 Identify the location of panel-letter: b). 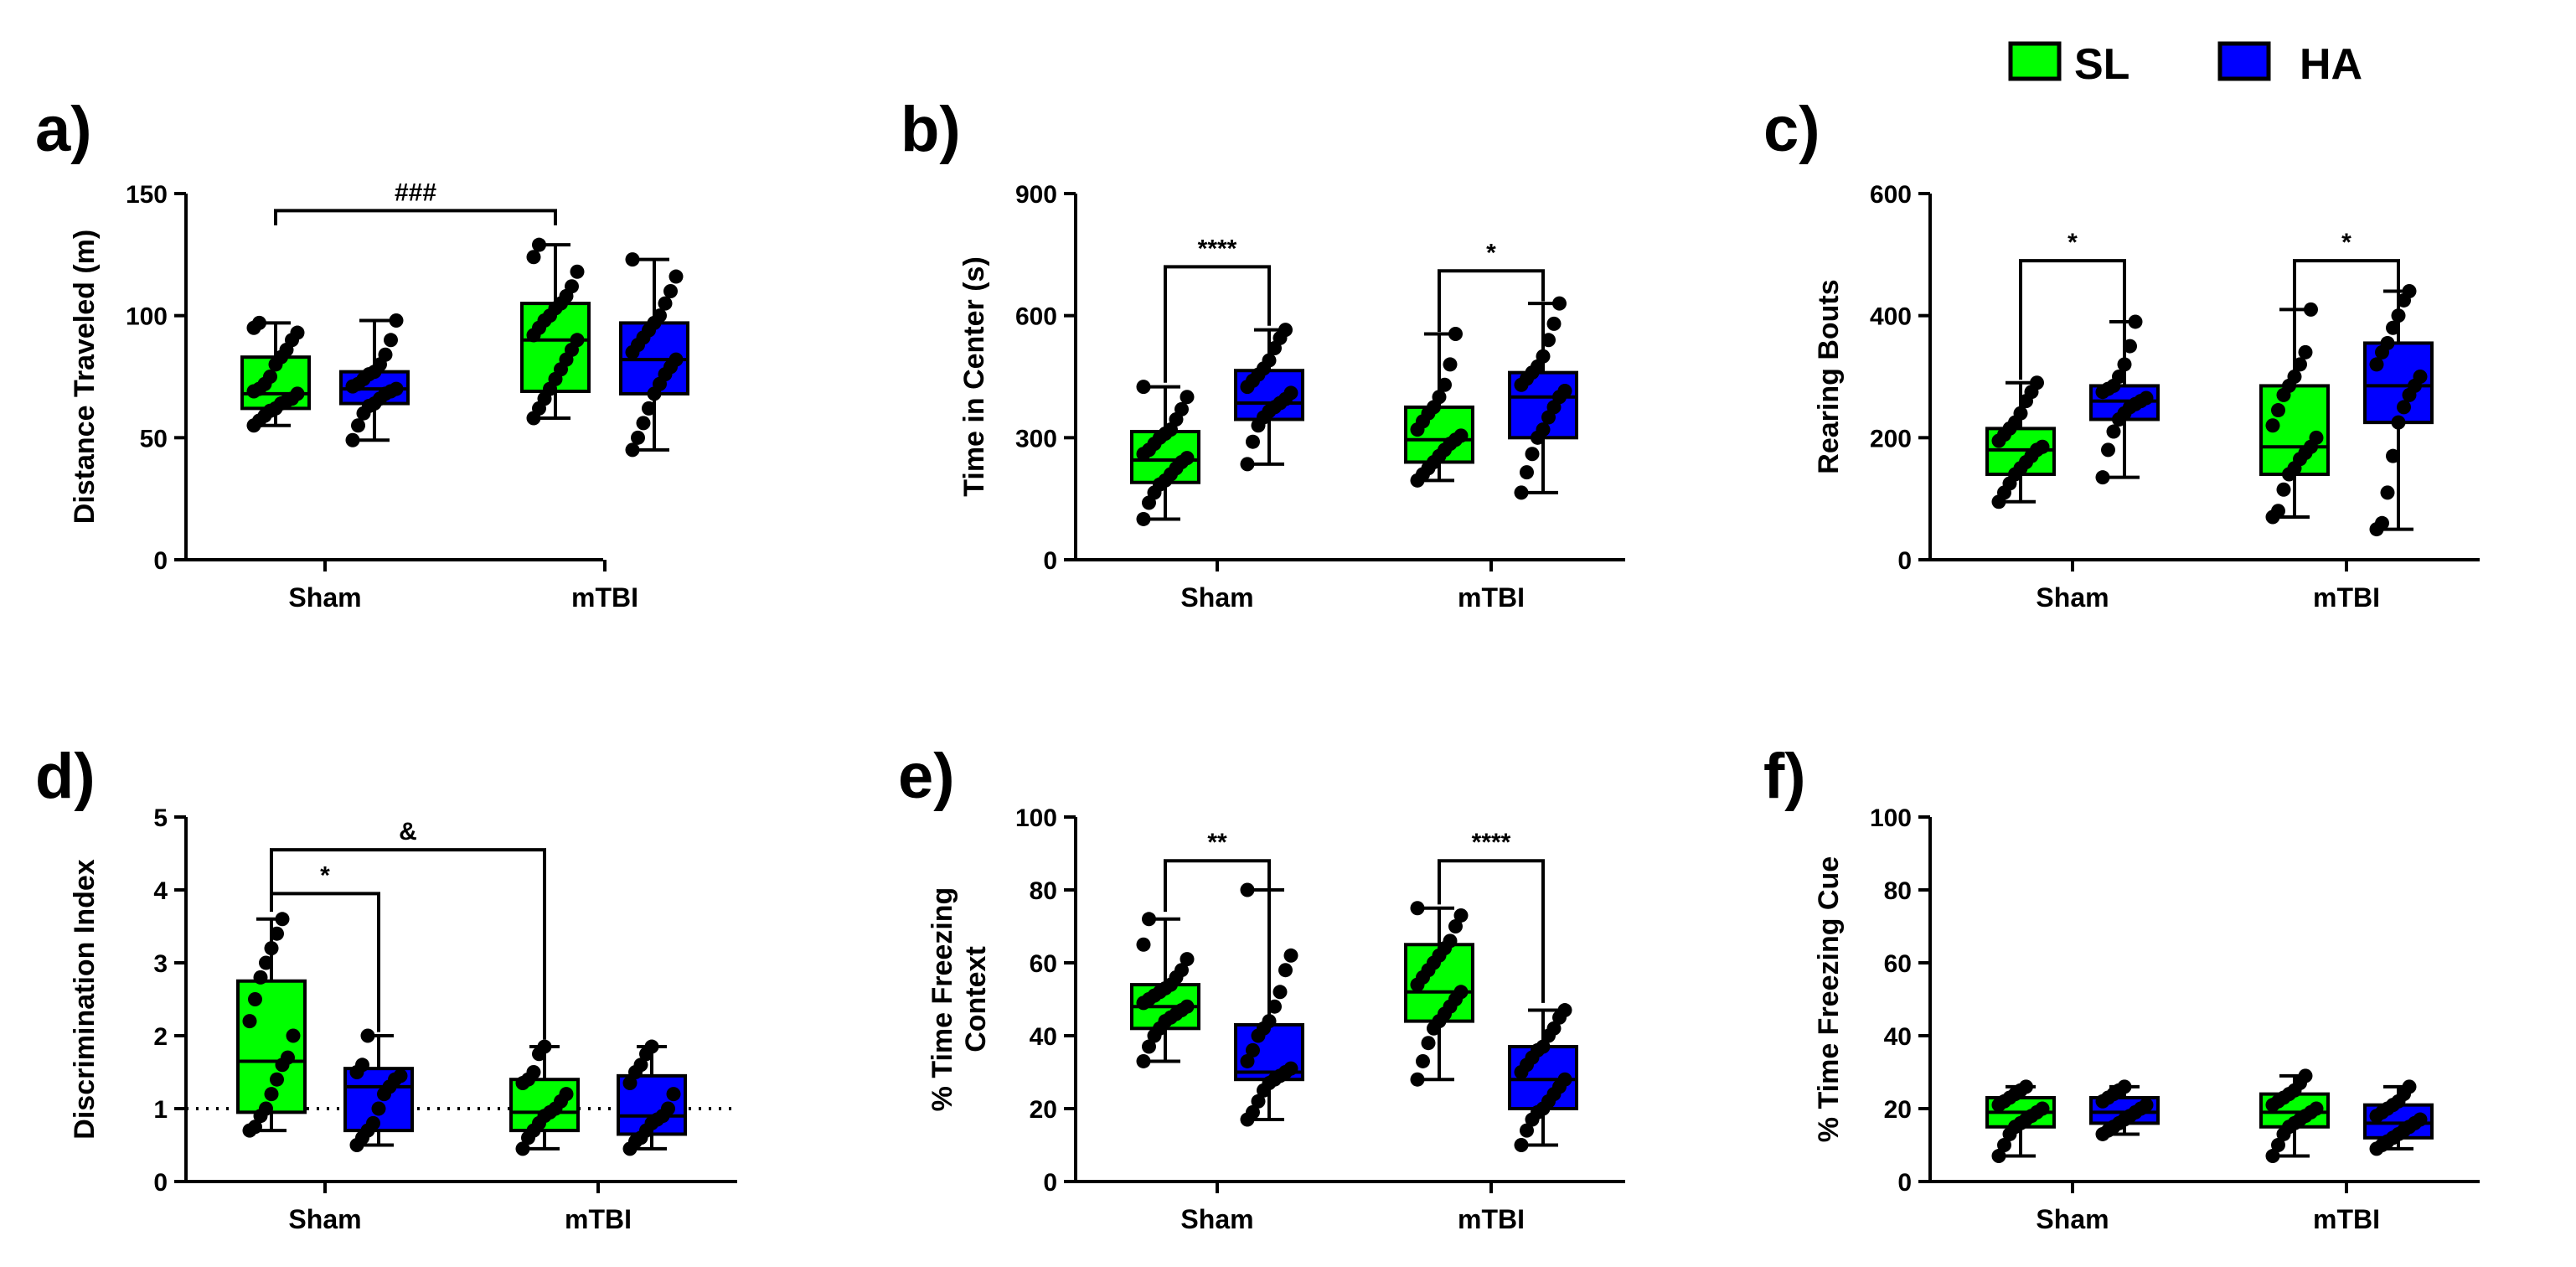
(931, 129).